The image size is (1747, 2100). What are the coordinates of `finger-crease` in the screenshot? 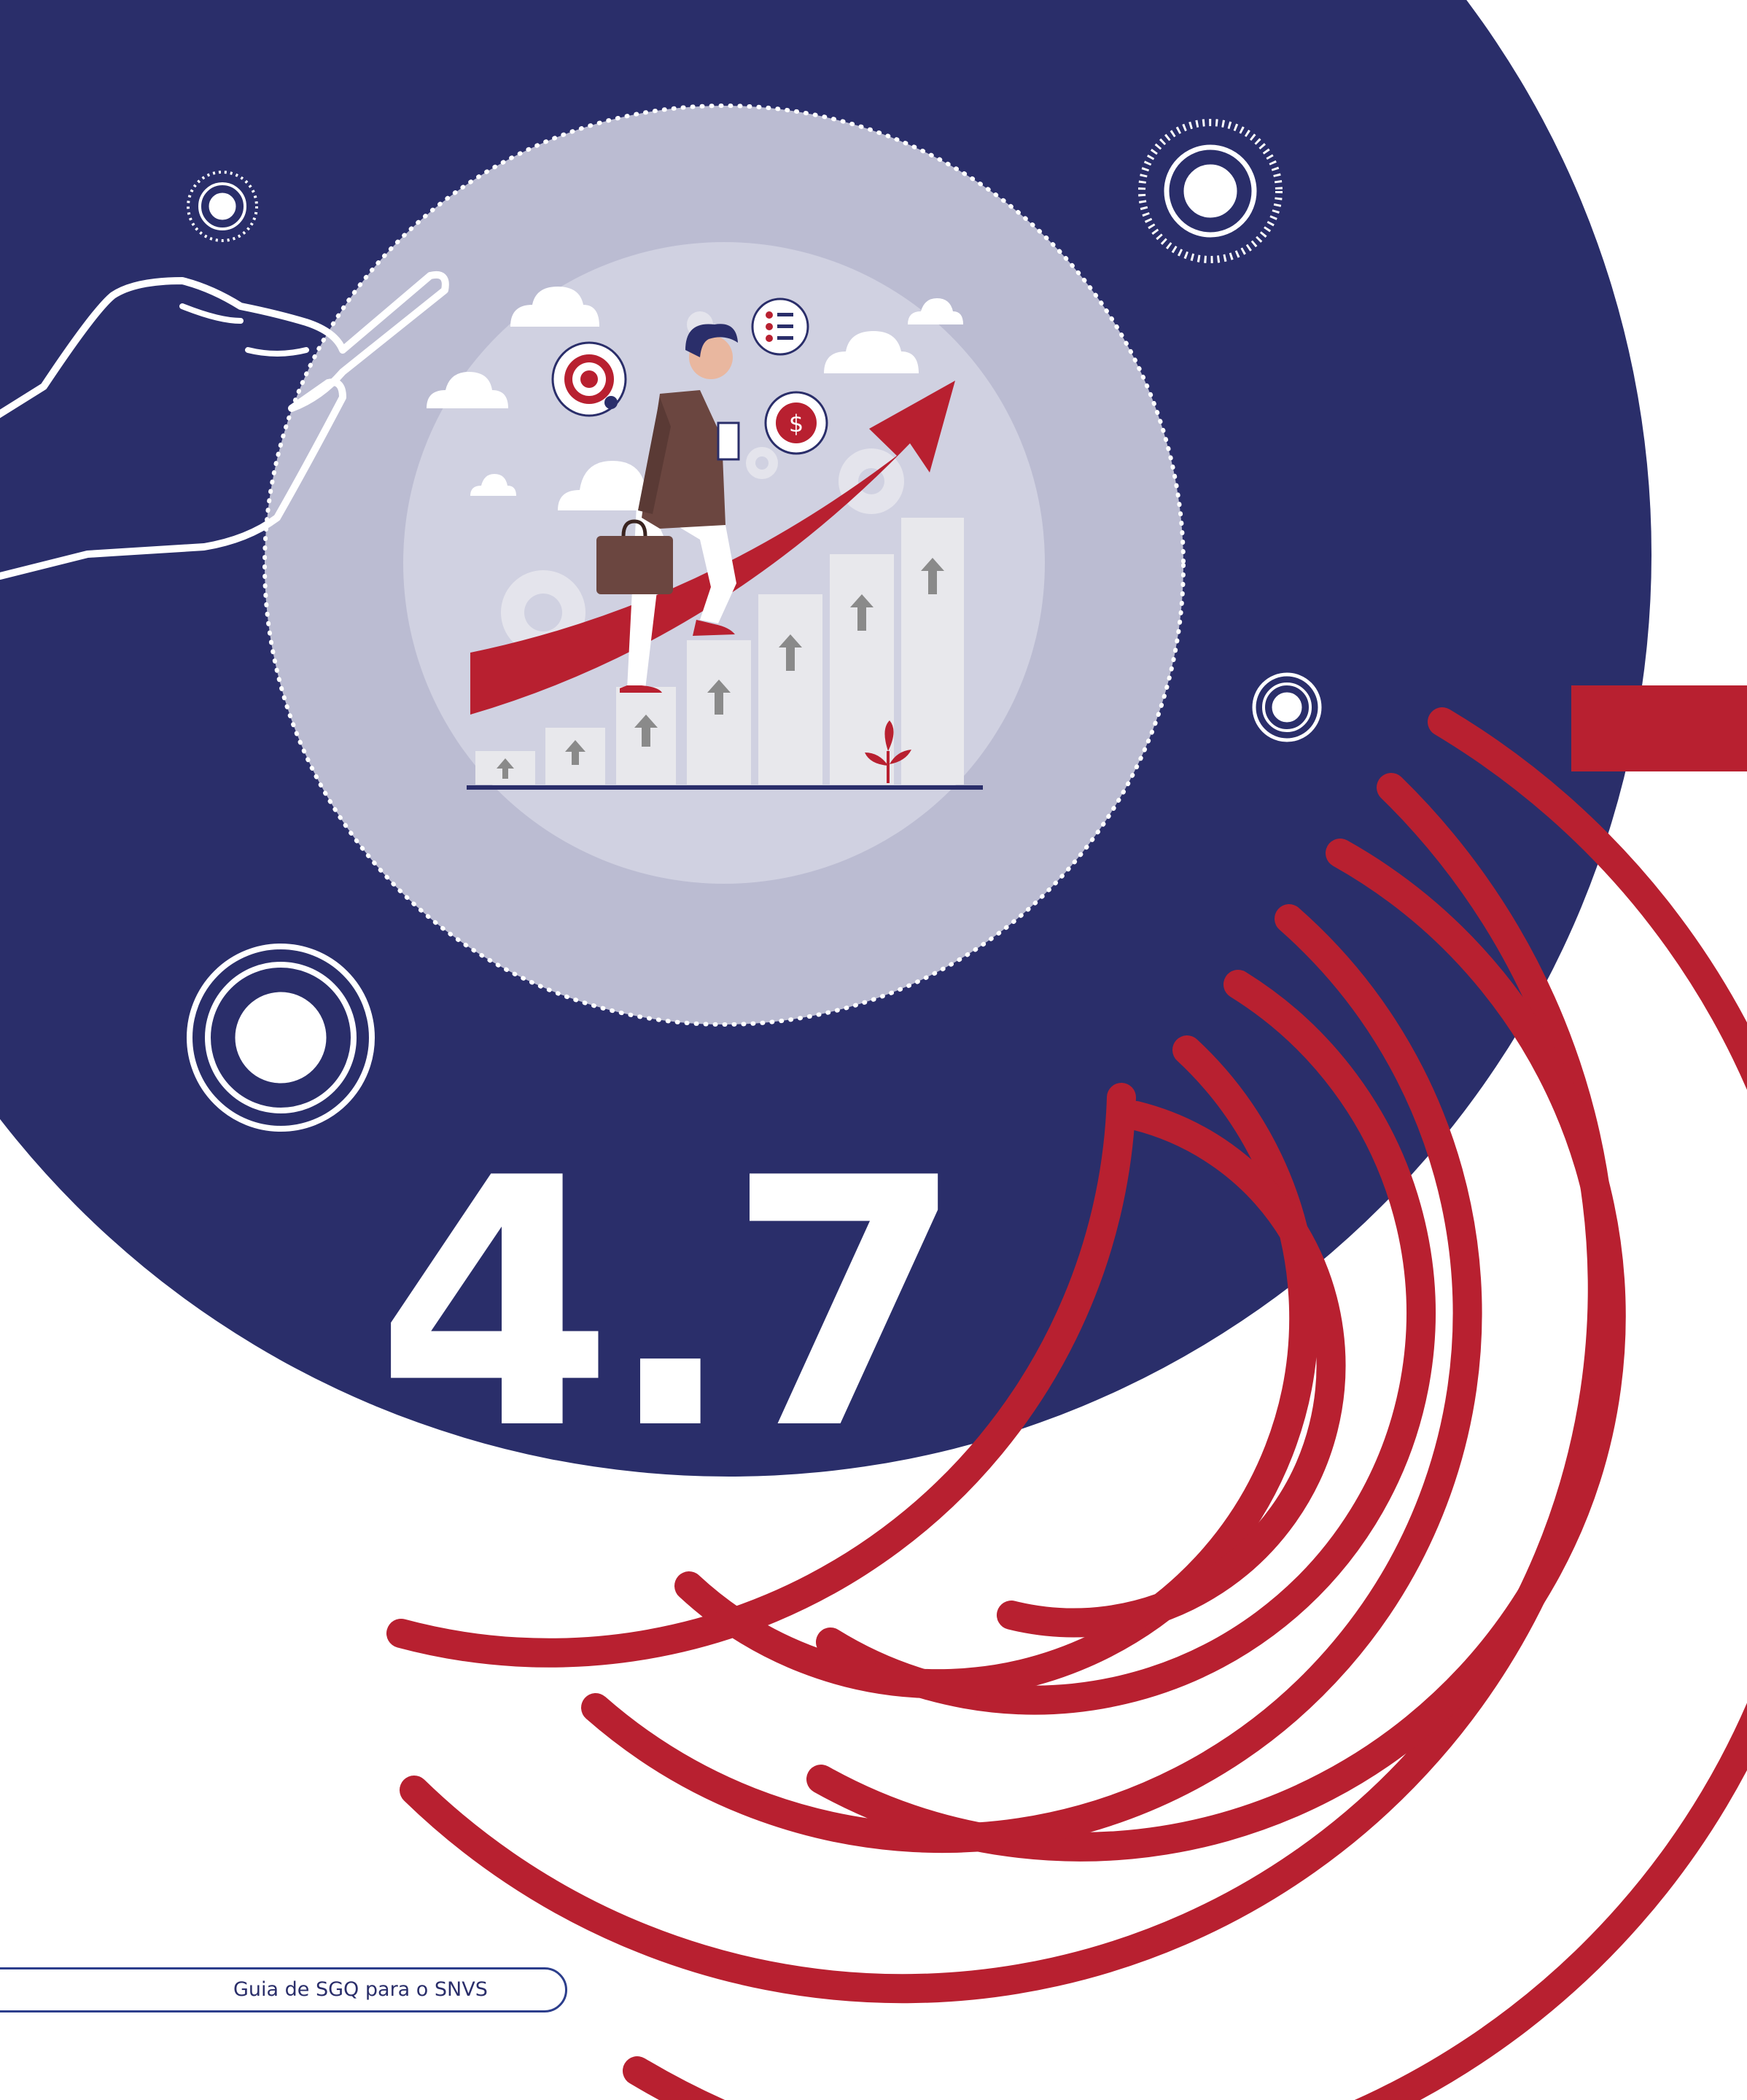 It's located at (244, 330).